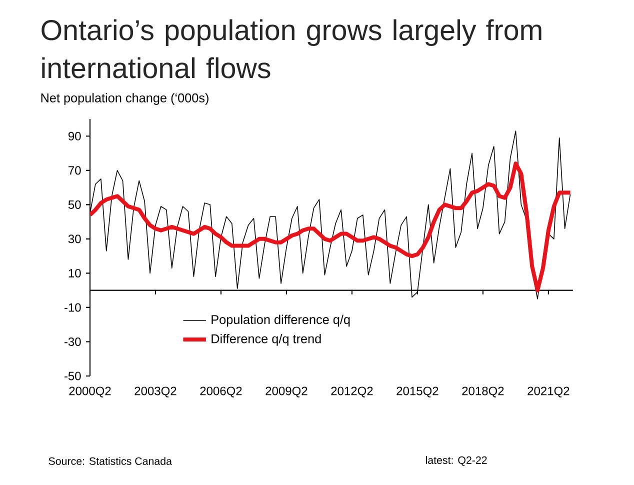 This screenshot has width=634, height=485. What do you see at coordinates (483, 392) in the screenshot?
I see `x-tick-label: 2018Q2` at bounding box center [483, 392].